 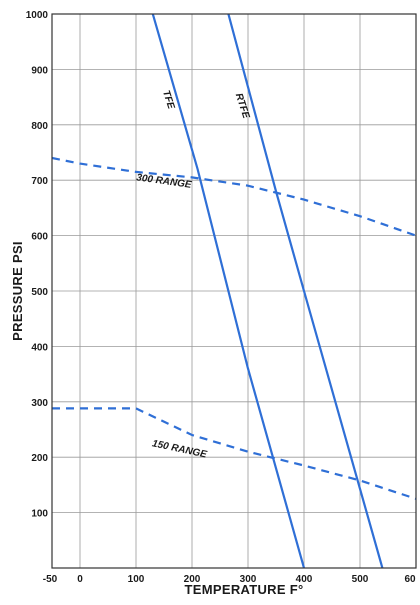 I want to click on y-axis-ticks: 100 200 300 400 500 600 700 800 900 1000, so click(x=37, y=265).